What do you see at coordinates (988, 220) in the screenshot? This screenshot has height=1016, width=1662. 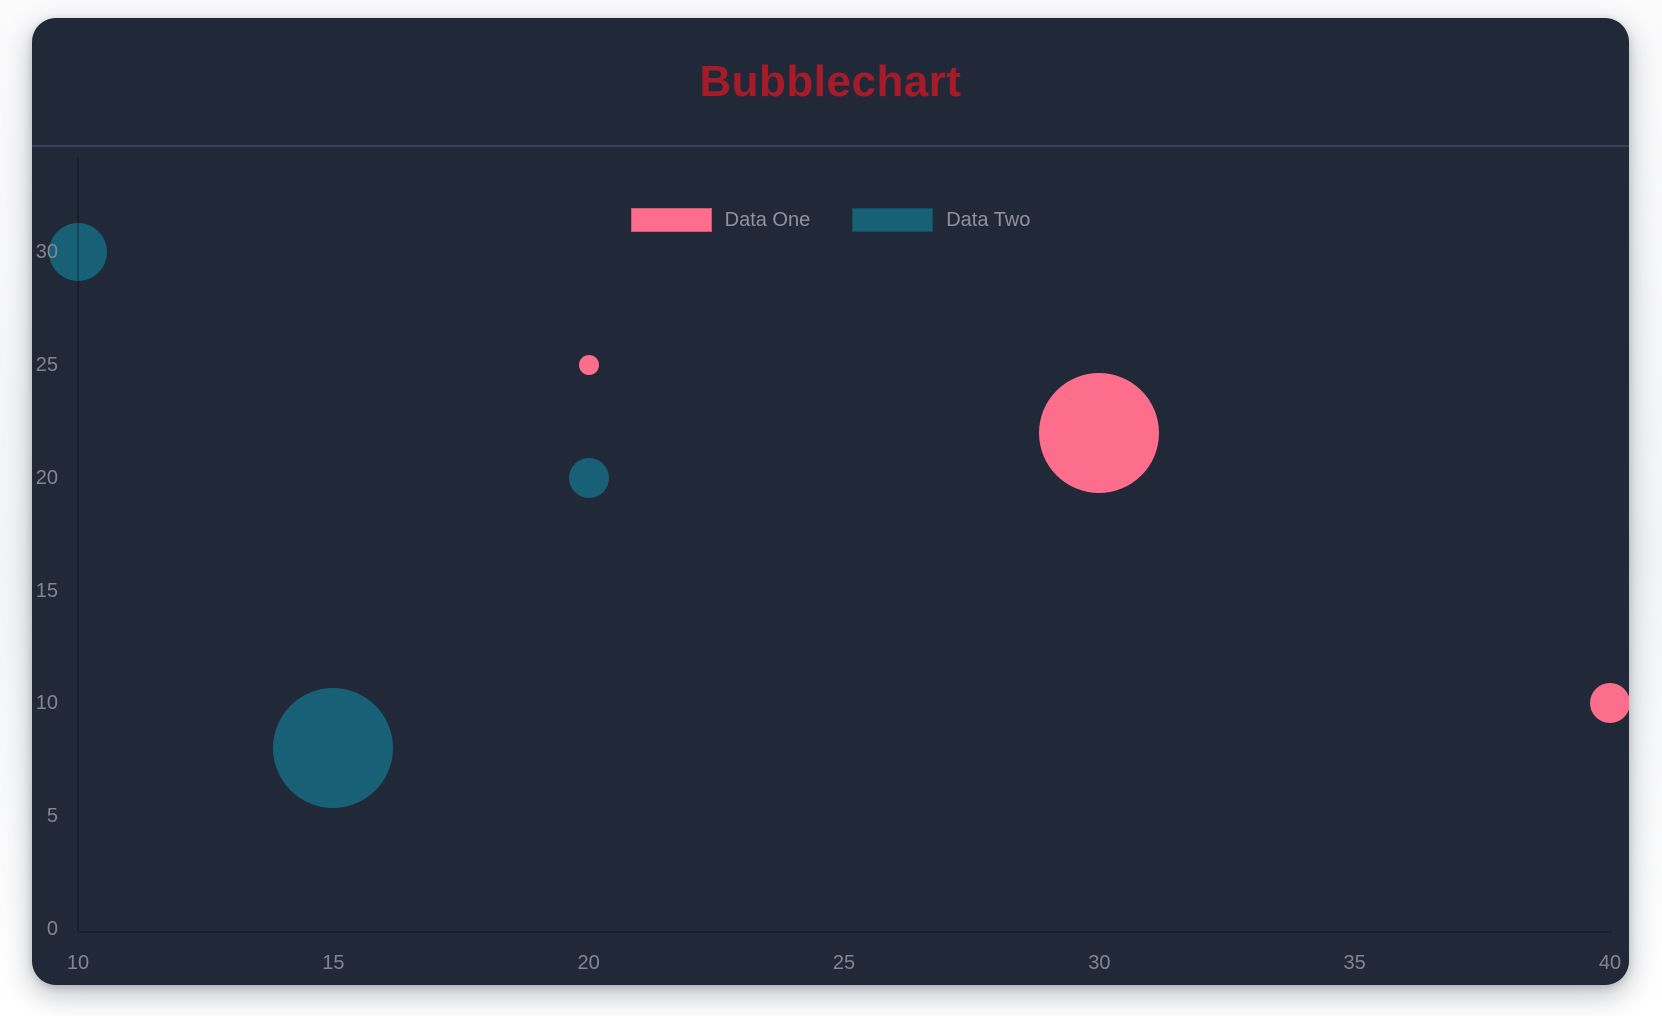 I see `legend-label-data-two: Data Two` at bounding box center [988, 220].